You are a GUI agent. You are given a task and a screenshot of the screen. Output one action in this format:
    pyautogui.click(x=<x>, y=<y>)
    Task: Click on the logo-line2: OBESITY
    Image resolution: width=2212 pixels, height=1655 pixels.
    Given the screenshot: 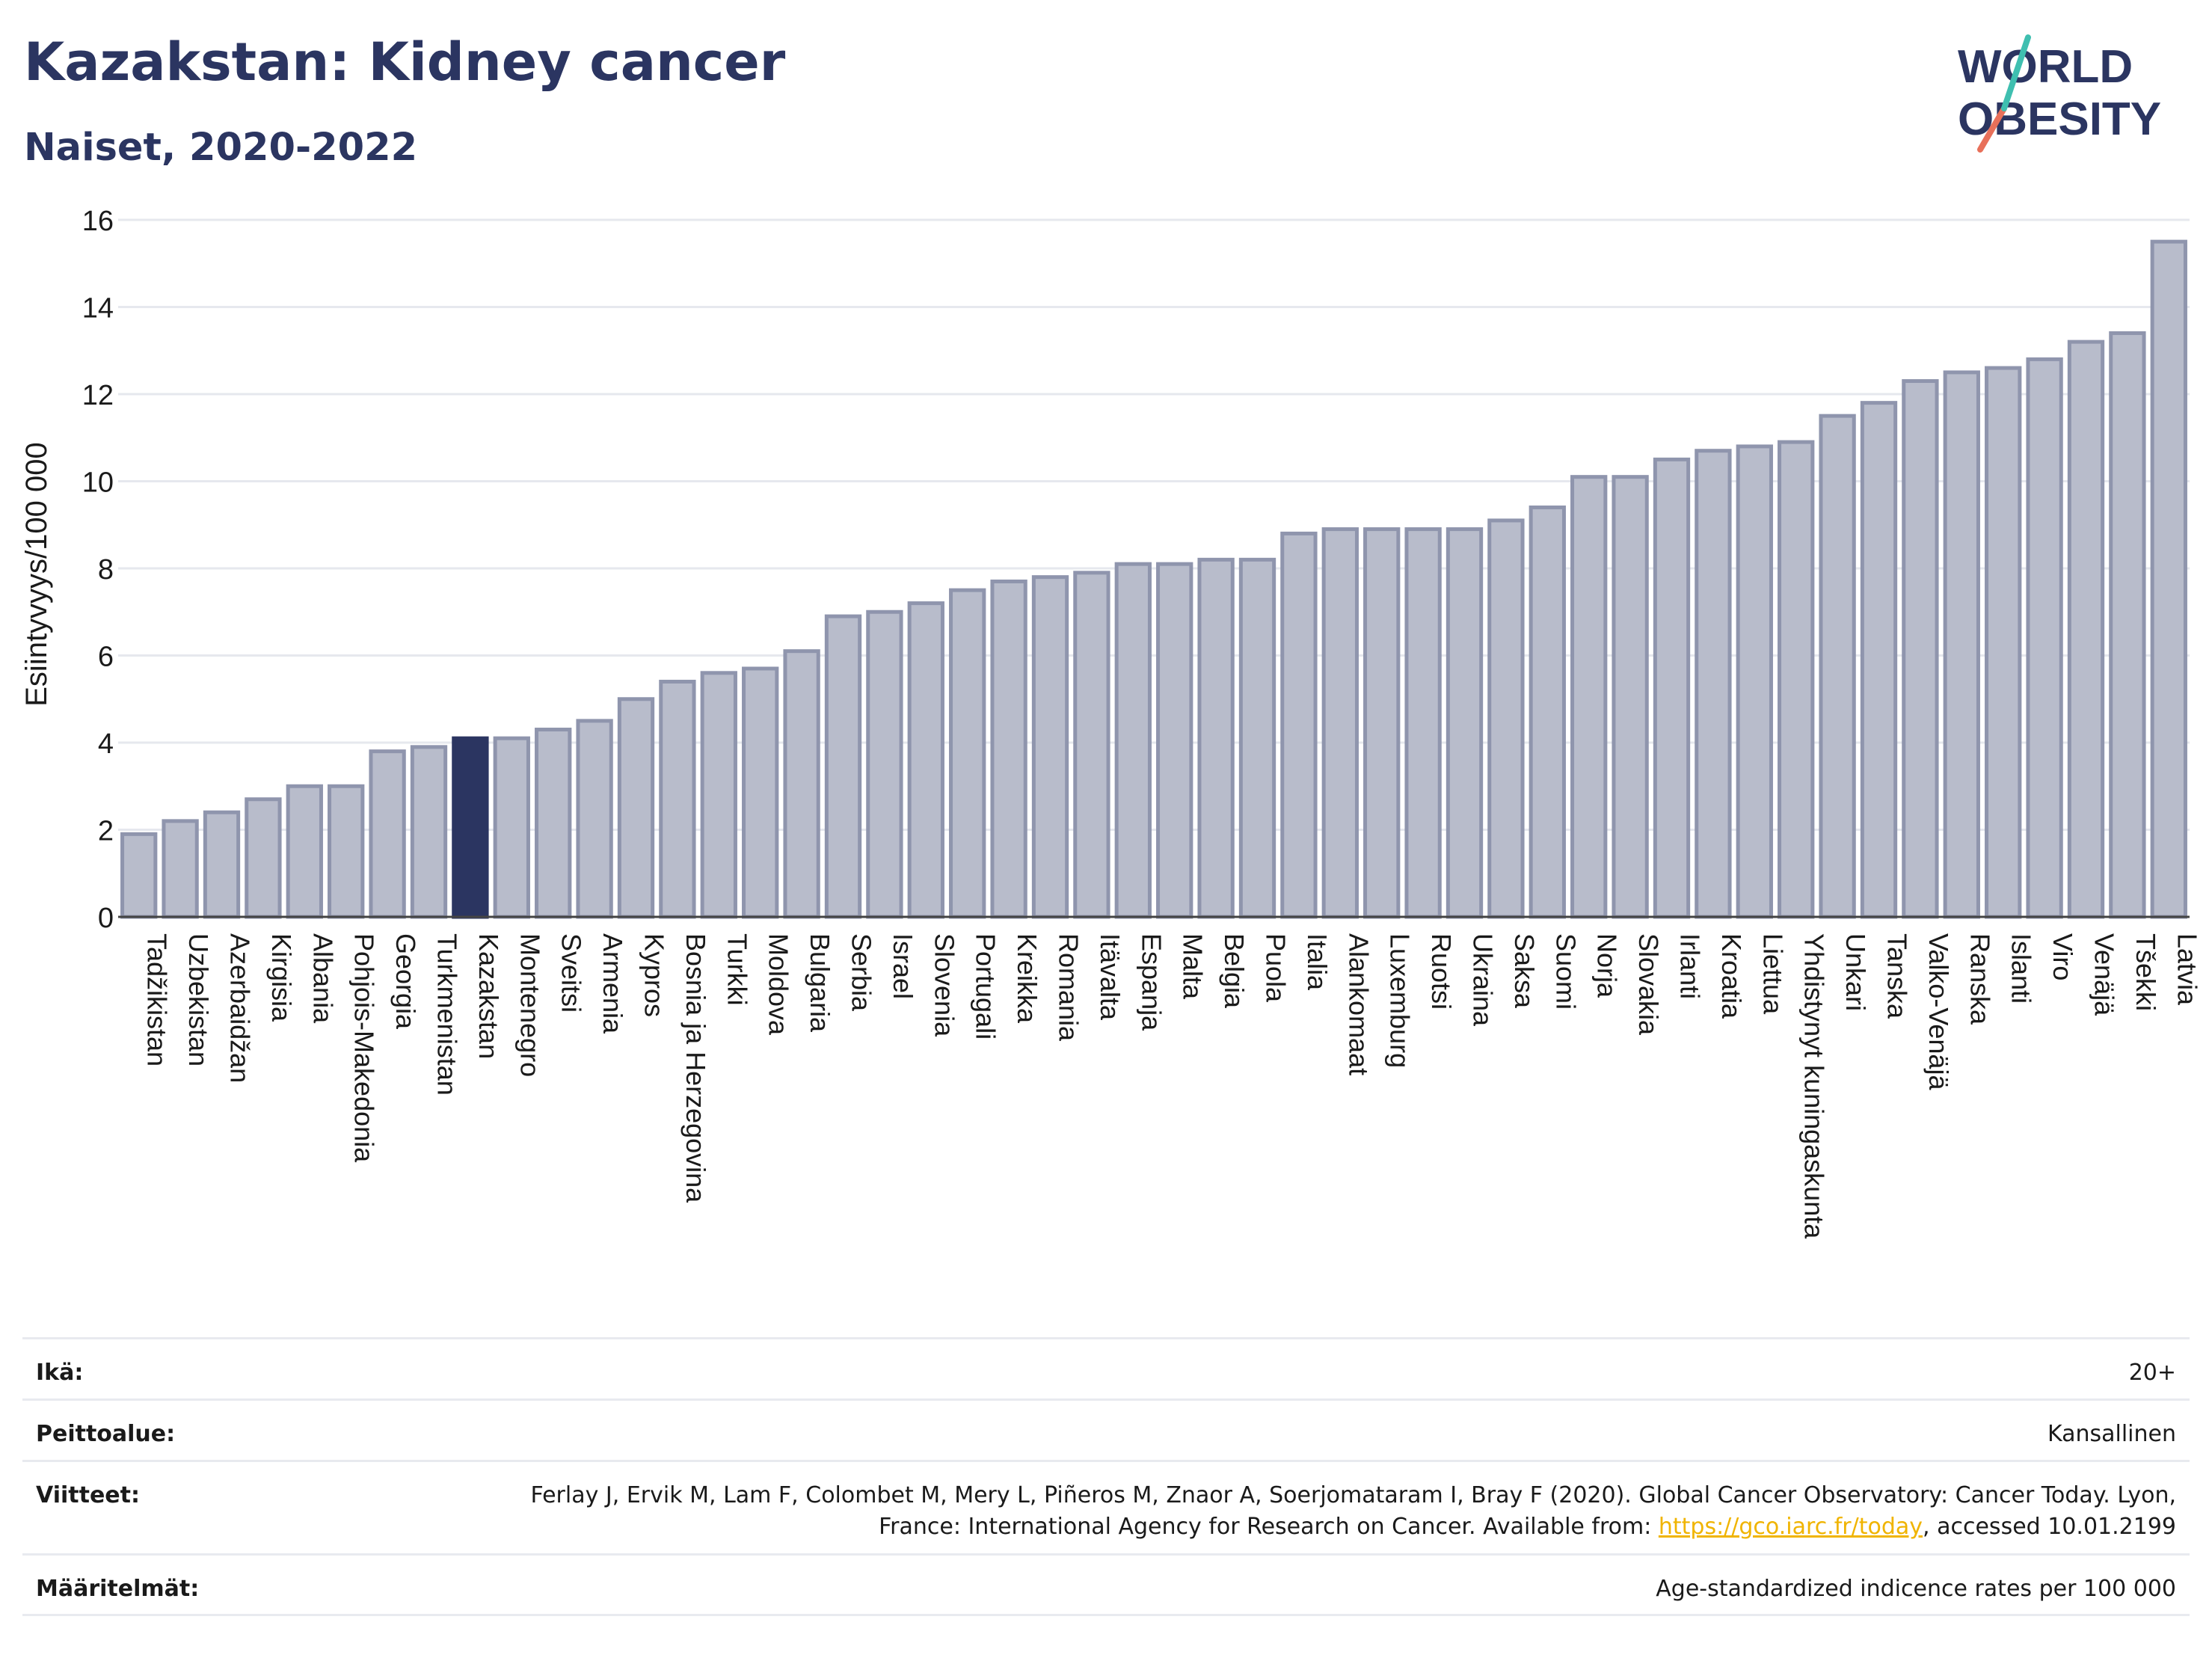 What is the action you would take?
    pyautogui.click(x=2059, y=119)
    